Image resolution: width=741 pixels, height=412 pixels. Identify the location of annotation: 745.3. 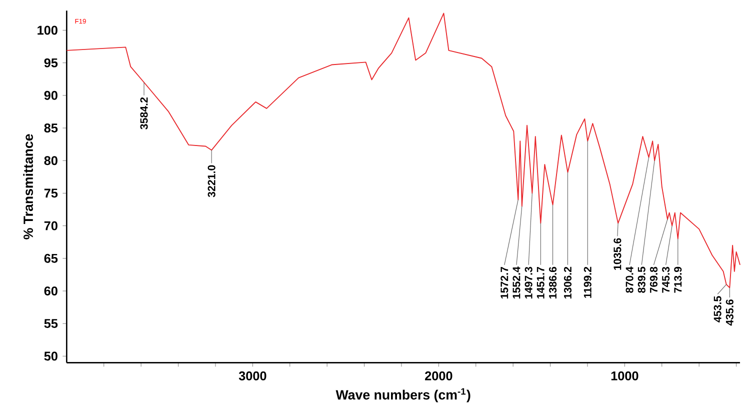
(666, 279).